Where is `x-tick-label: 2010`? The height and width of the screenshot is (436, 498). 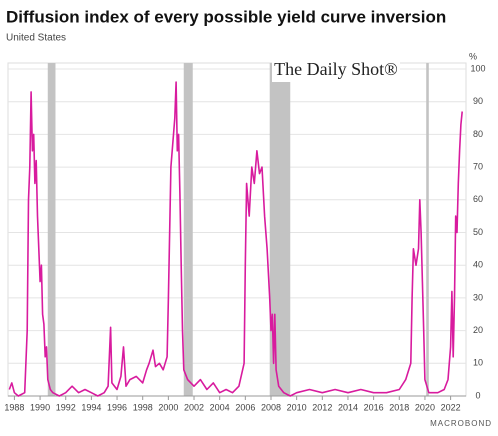
x-tick-label: 2010 is located at coordinates (297, 407).